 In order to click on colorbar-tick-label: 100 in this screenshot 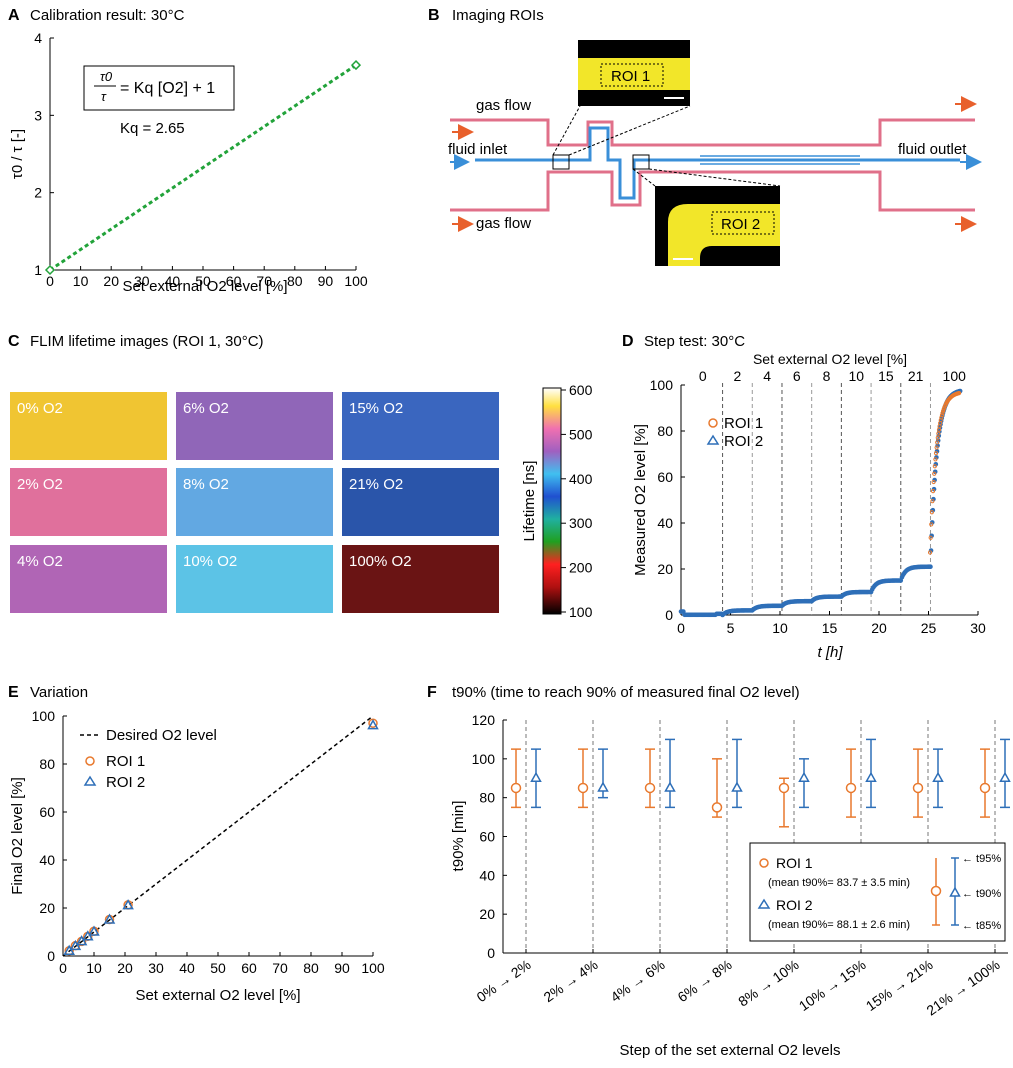, I will do `click(581, 612)`.